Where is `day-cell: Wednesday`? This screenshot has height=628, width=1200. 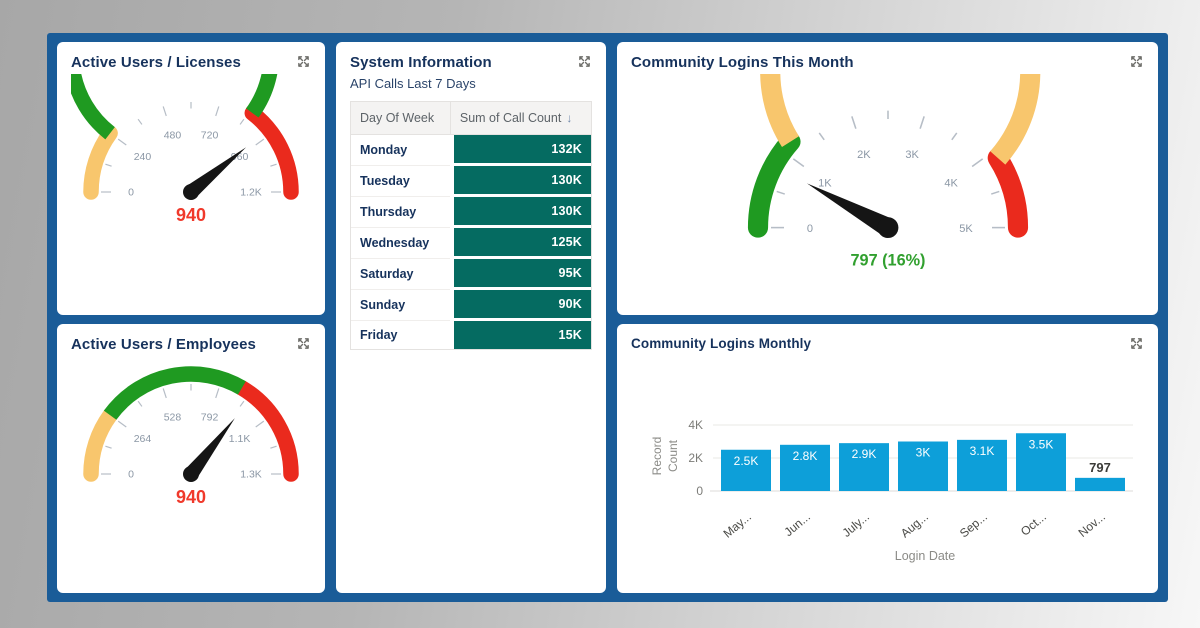
day-cell: Wednesday is located at coordinates (400, 243).